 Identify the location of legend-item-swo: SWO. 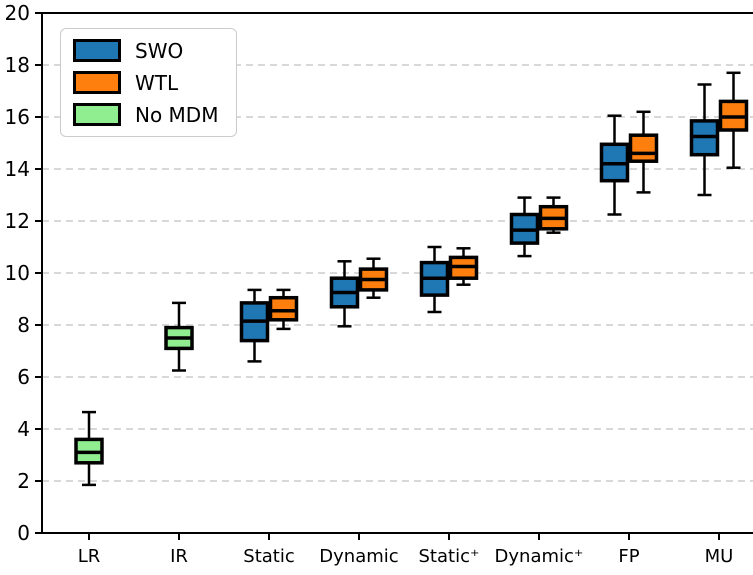
(145, 50).